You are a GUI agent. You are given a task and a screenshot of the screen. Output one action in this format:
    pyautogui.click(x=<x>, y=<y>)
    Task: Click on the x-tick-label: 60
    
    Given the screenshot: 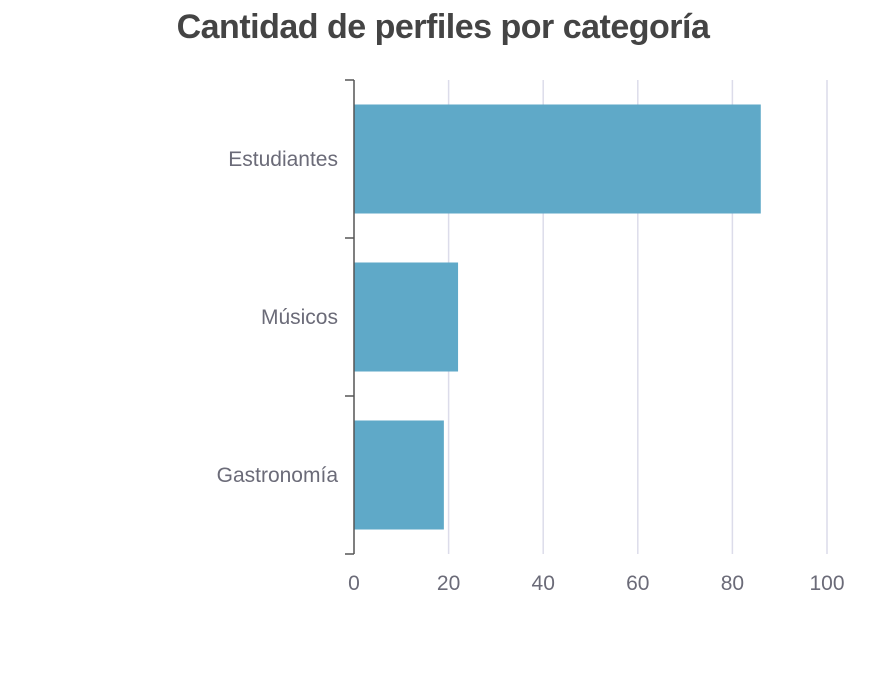 What is the action you would take?
    pyautogui.click(x=637, y=583)
    